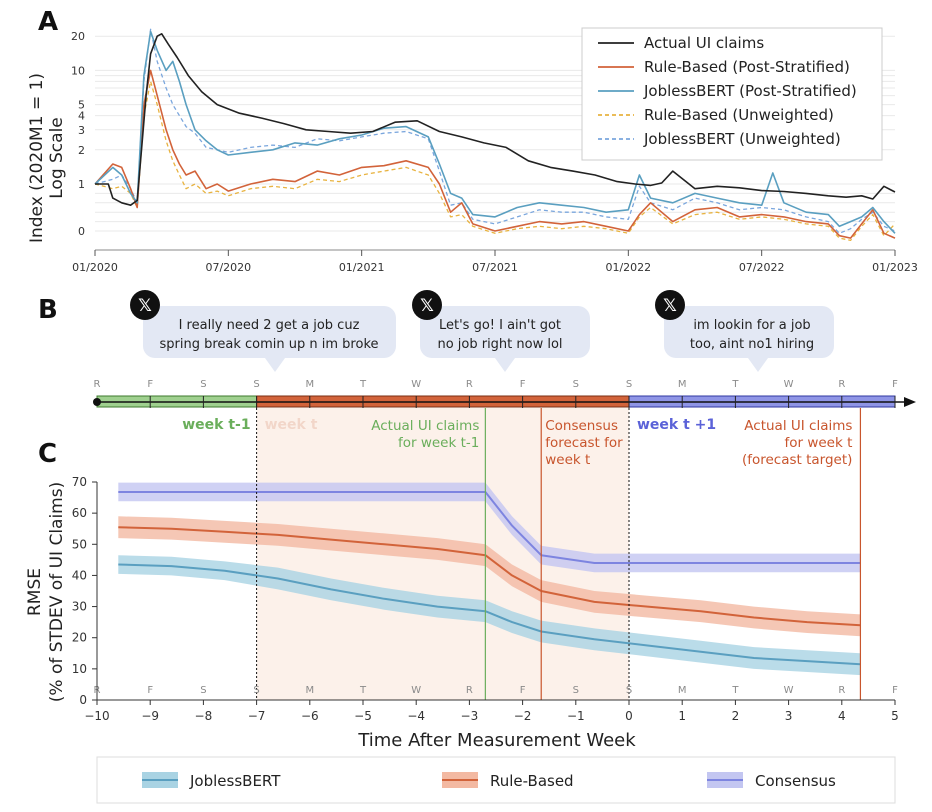 The image size is (932, 812). What do you see at coordinates (235, 781) in the screenshot?
I see `legend-label: JoblessBERT` at bounding box center [235, 781].